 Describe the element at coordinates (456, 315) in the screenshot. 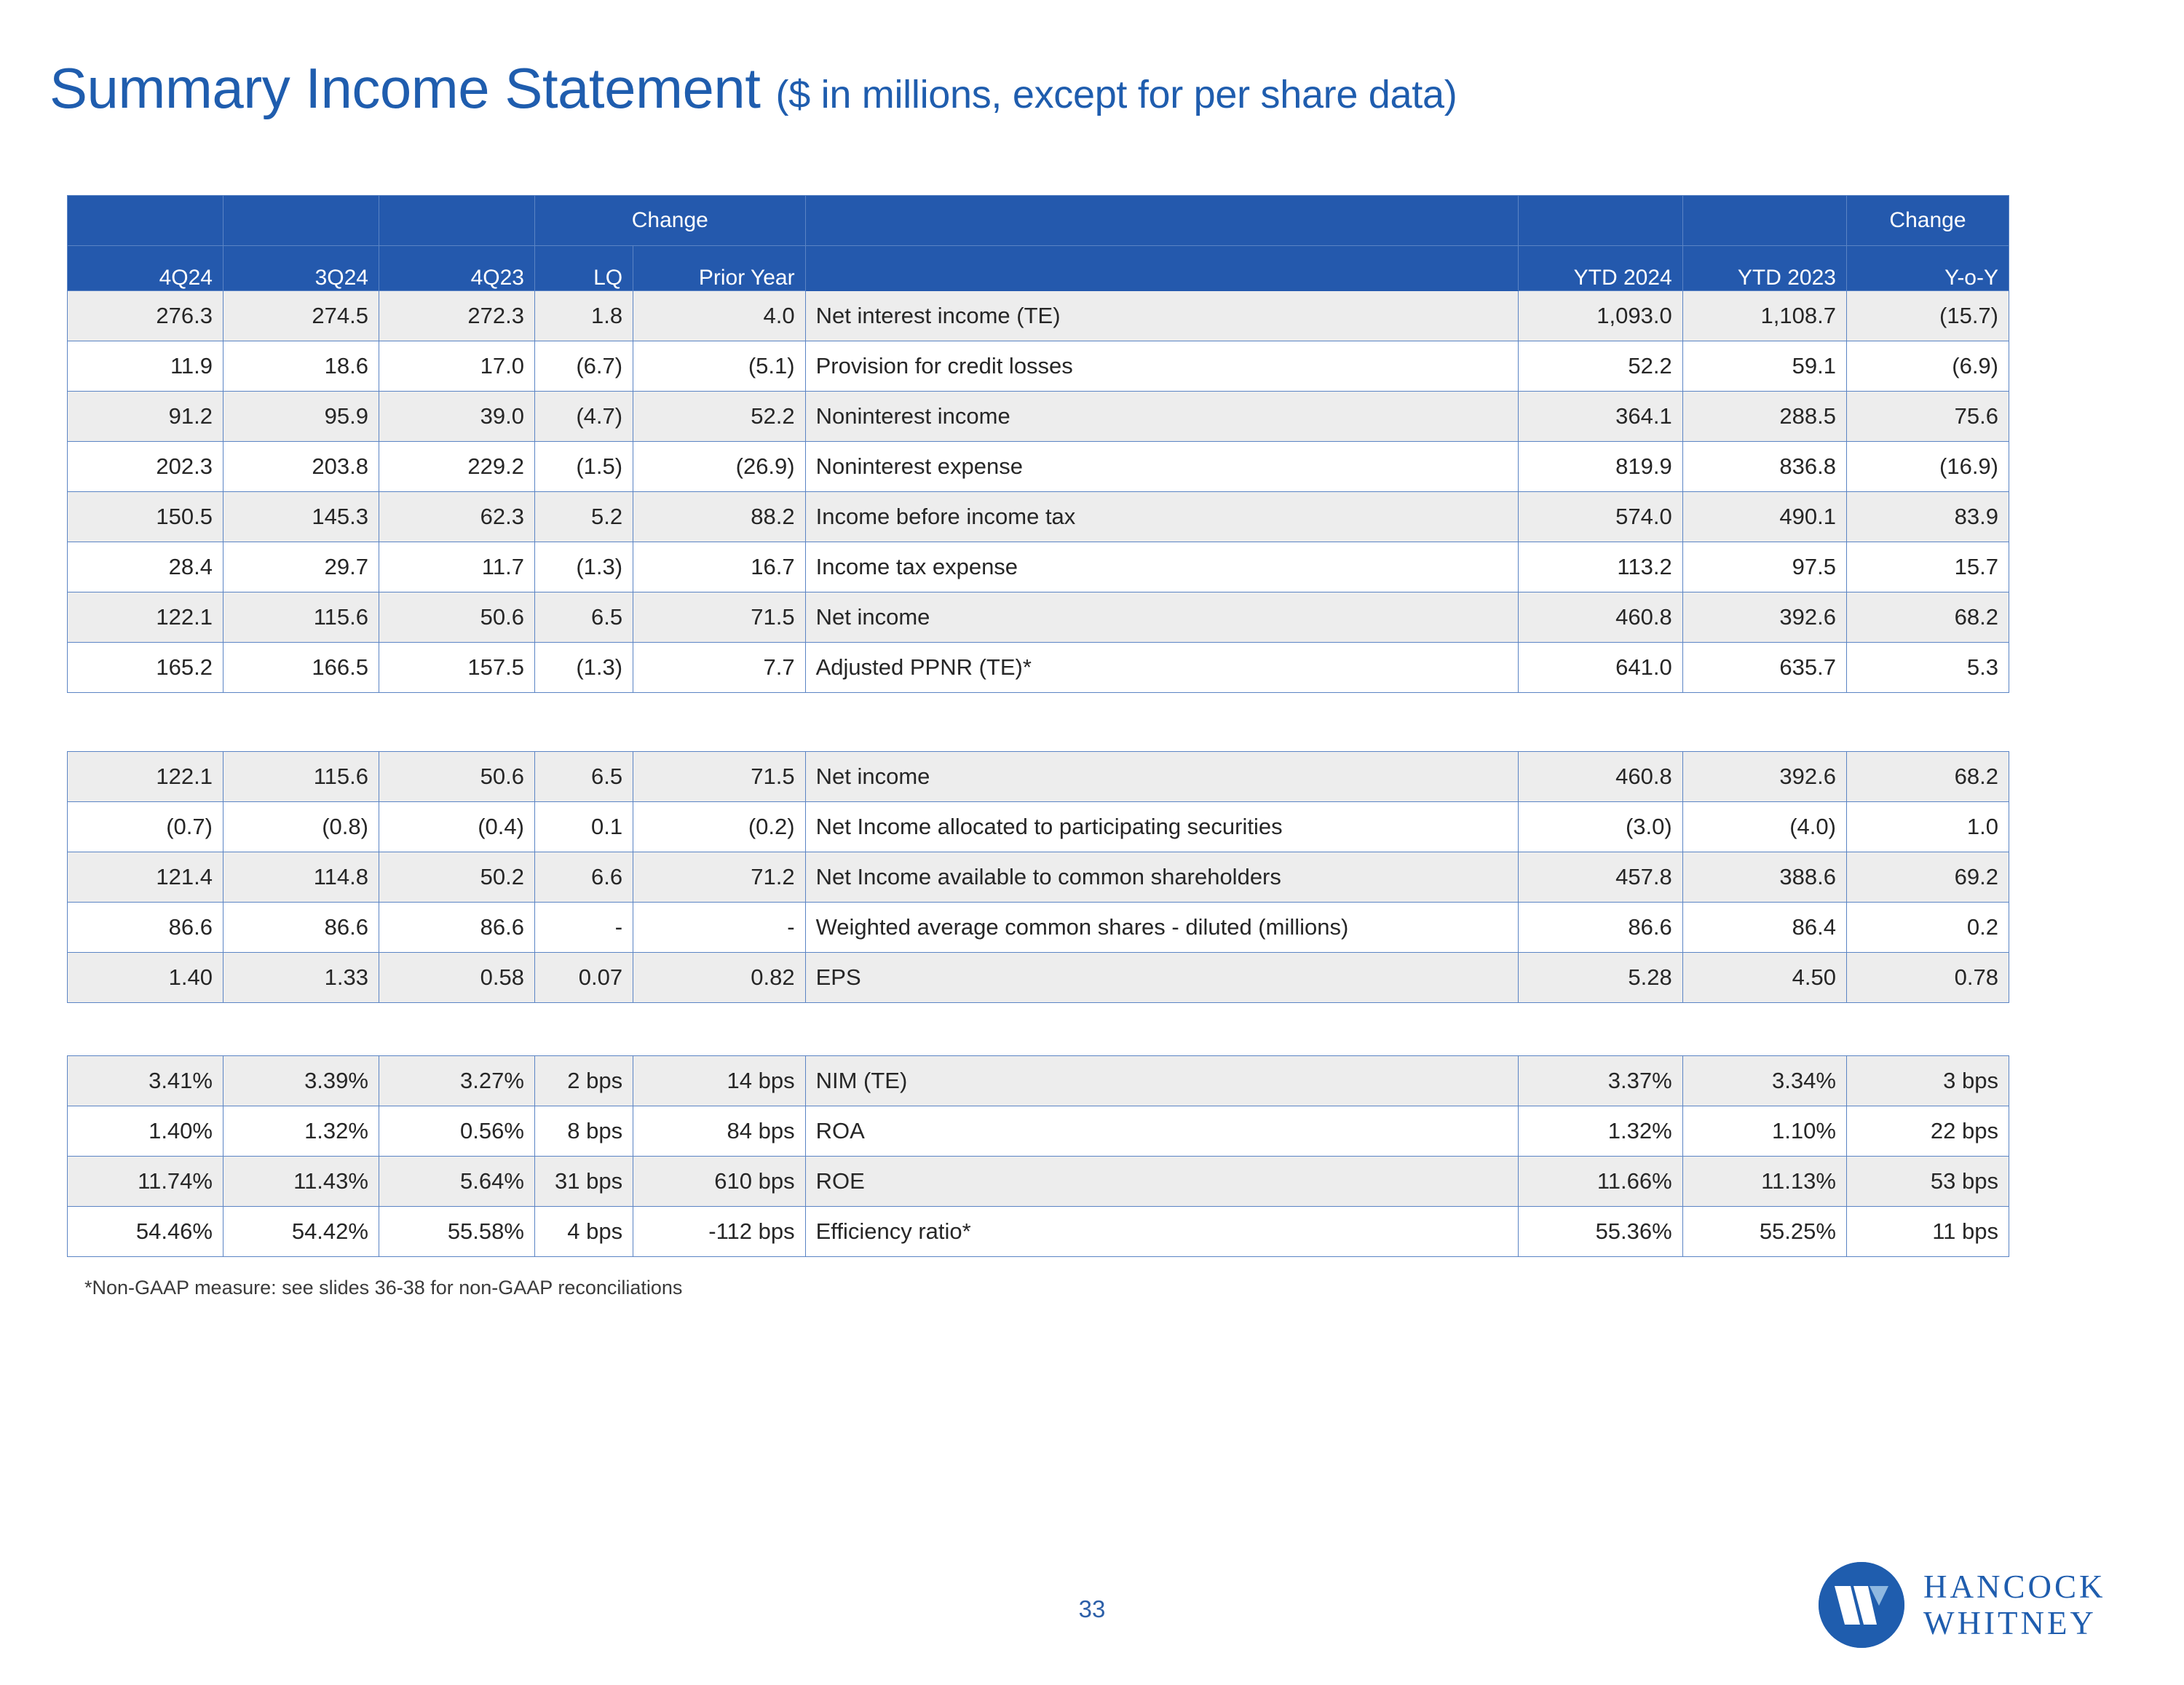

I see `cell-4q23: 272.3` at that location.